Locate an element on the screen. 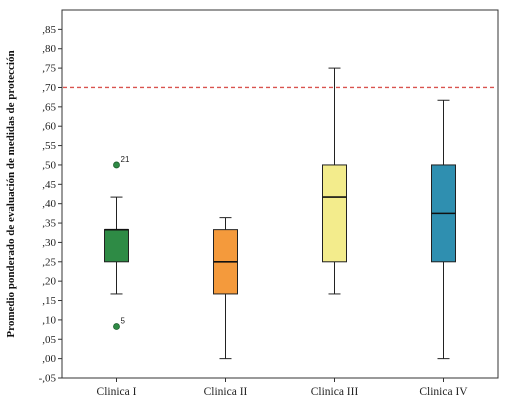 The width and height of the screenshot is (507, 405). x-tick-label: Clinica I is located at coordinates (117, 392).